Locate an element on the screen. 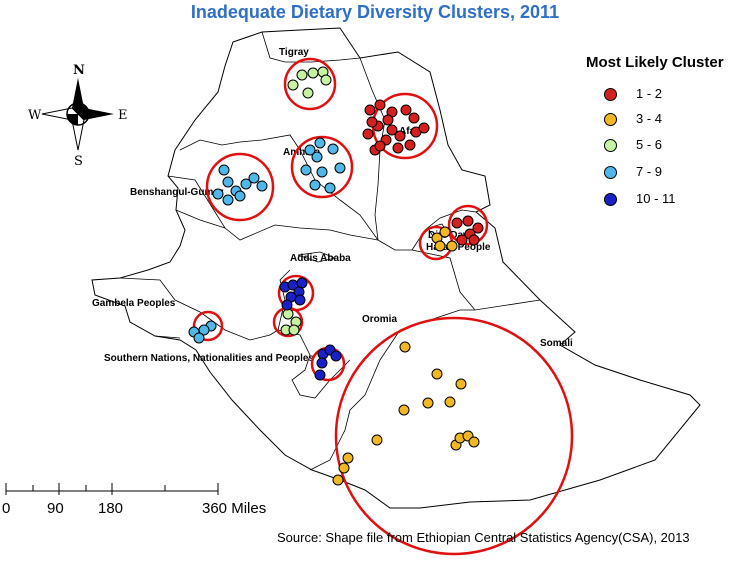  scale-label-360: 360 Miles is located at coordinates (234, 508).